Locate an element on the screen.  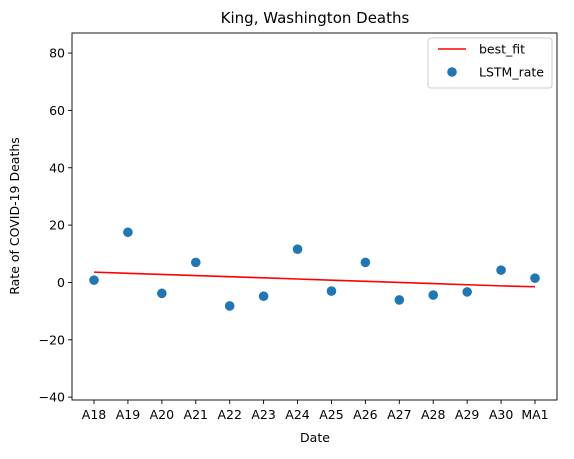
y-tick-label: 20 is located at coordinates (57, 225).